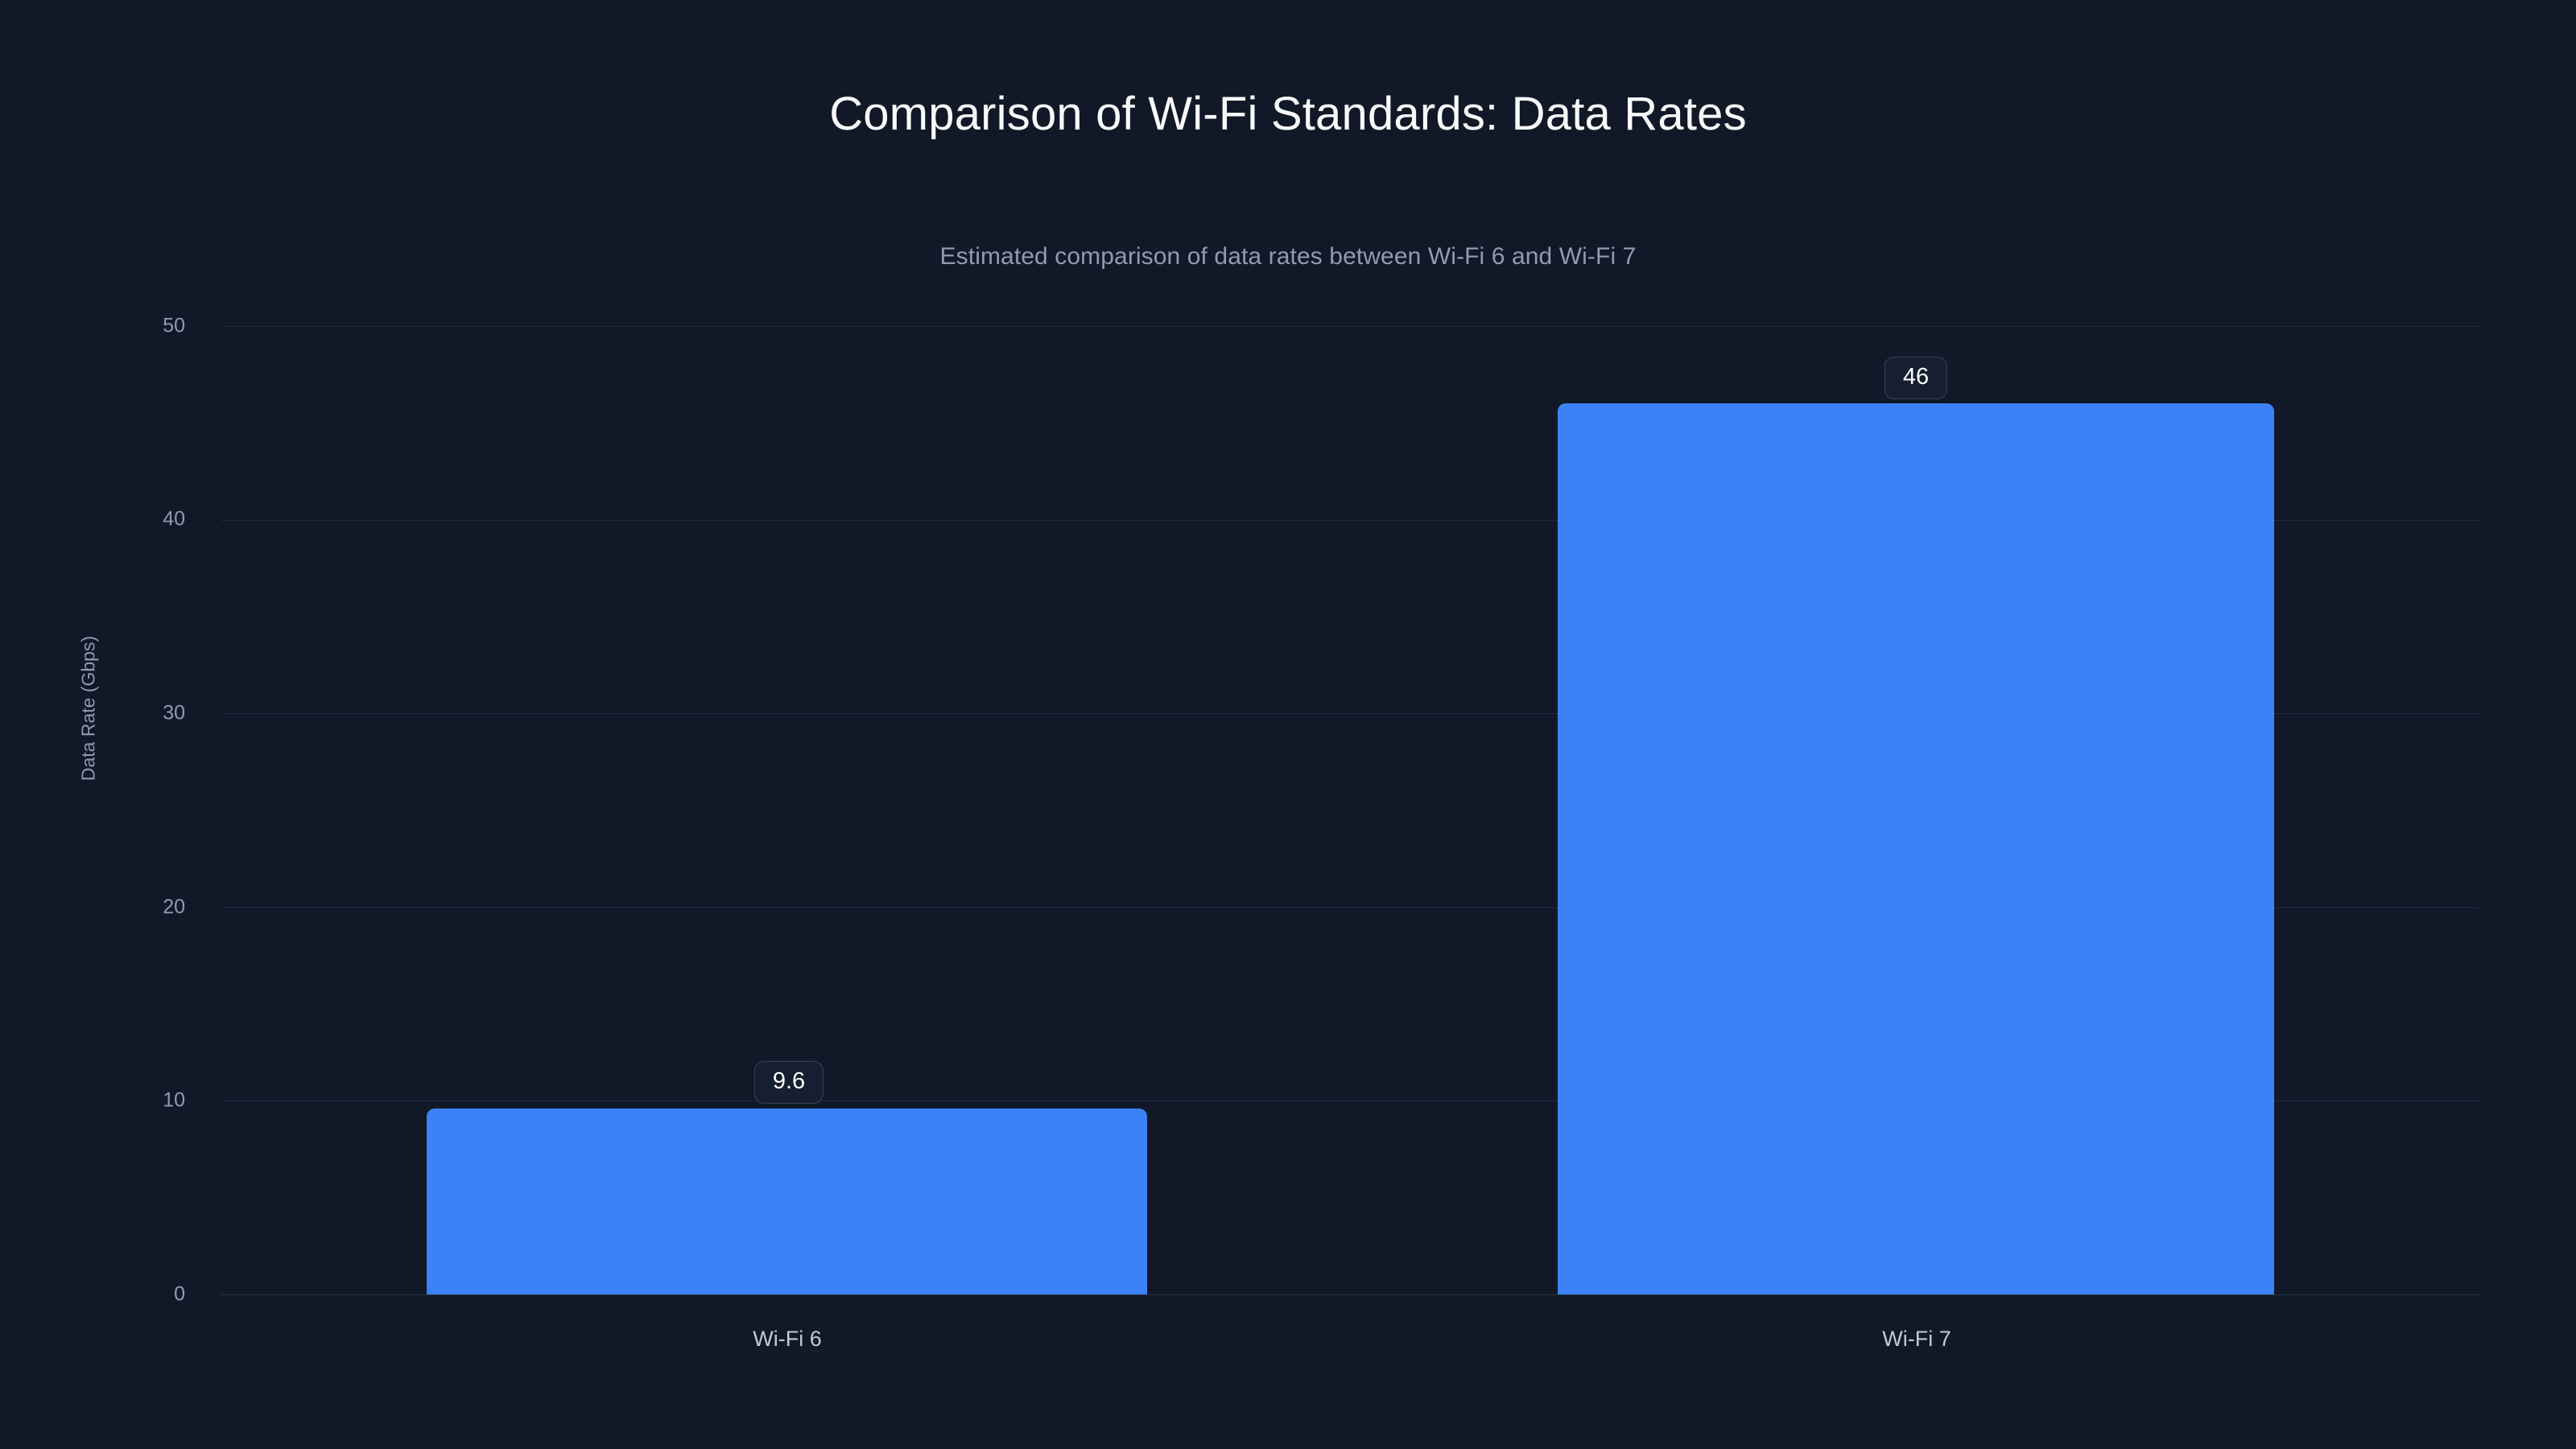  I want to click on x-category-label-wifi-7: Wi-Fi 7, so click(1916, 1339).